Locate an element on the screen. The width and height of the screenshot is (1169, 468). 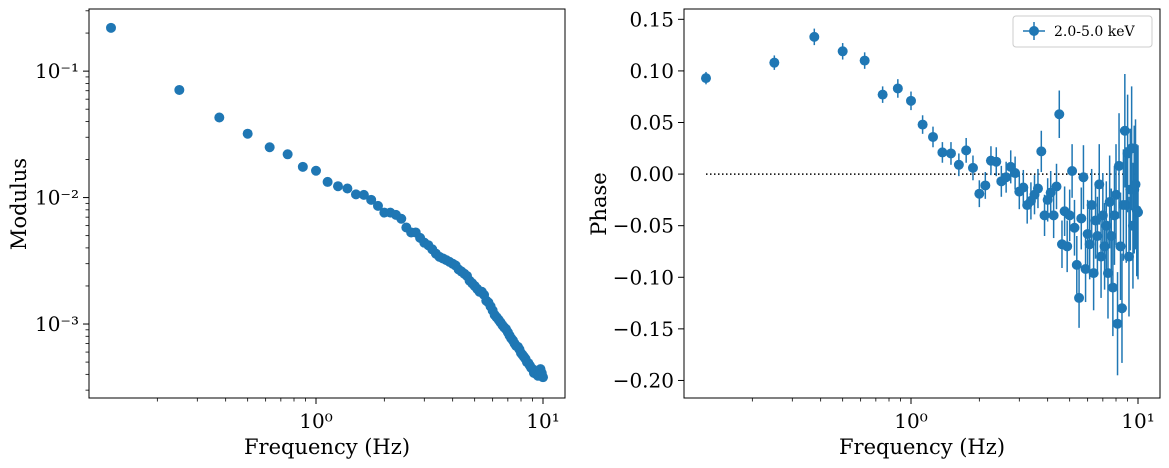
legend: 2.0-5.0 keV is located at coordinates (1082, 31).